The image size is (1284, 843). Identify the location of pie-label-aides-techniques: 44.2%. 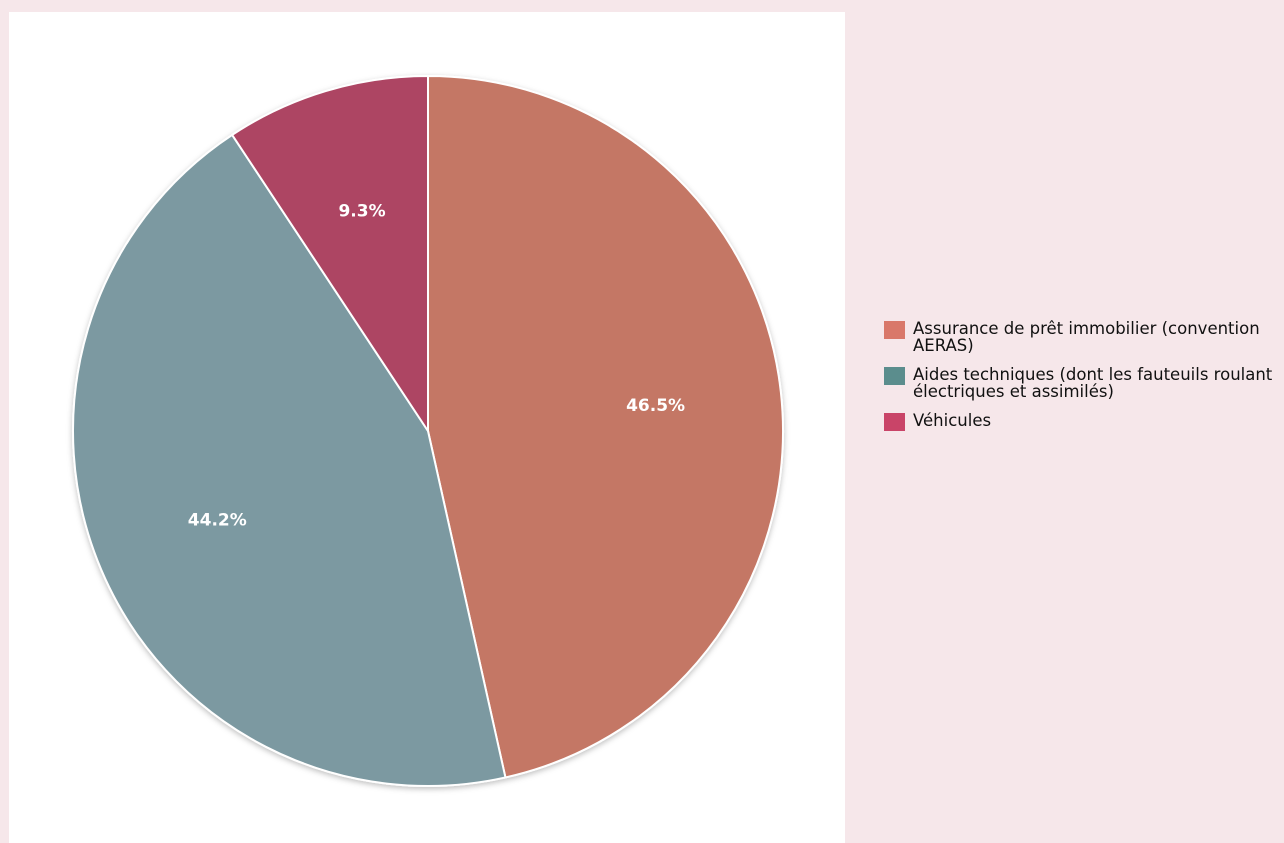
(217, 521).